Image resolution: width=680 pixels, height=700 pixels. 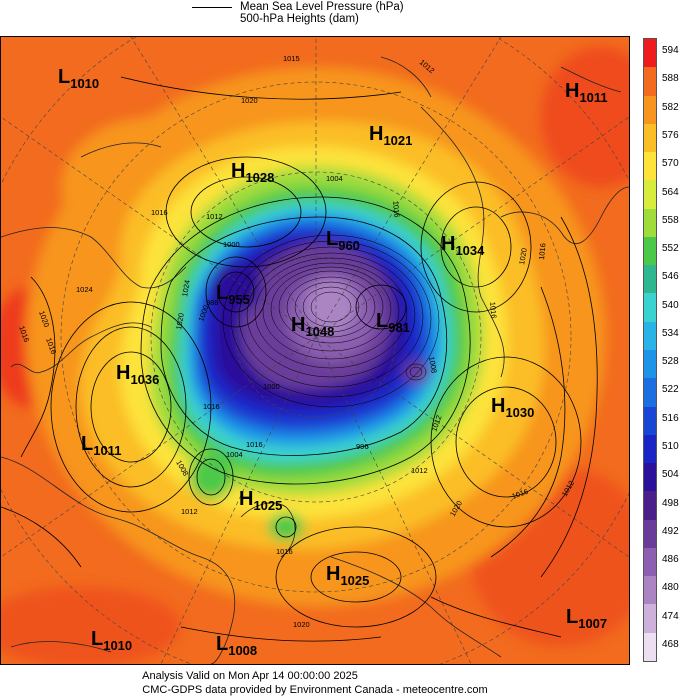 I want to click on colorbar-tick-label: 570, so click(x=670, y=164).